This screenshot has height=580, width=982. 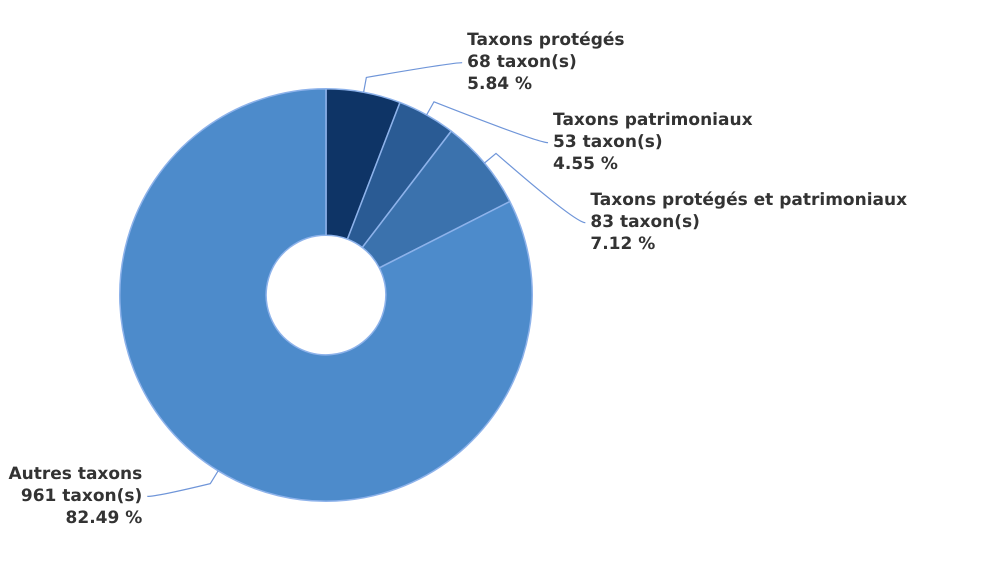 What do you see at coordinates (522, 73) in the screenshot?
I see `data-label: 68 taxon(s) 5.84 %` at bounding box center [522, 73].